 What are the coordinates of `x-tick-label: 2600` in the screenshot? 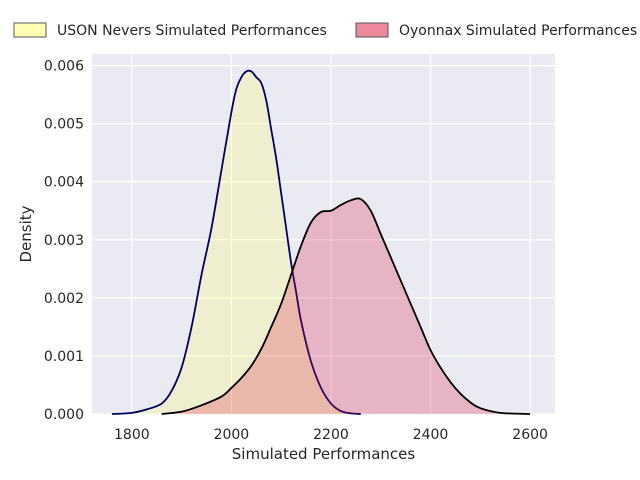 It's located at (530, 435).